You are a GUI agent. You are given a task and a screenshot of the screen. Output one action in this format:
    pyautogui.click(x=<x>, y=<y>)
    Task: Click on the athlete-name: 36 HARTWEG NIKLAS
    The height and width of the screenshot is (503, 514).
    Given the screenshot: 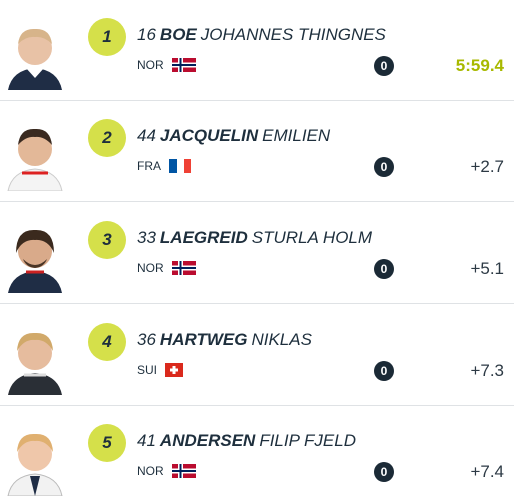 What is the action you would take?
    pyautogui.click(x=224, y=340)
    